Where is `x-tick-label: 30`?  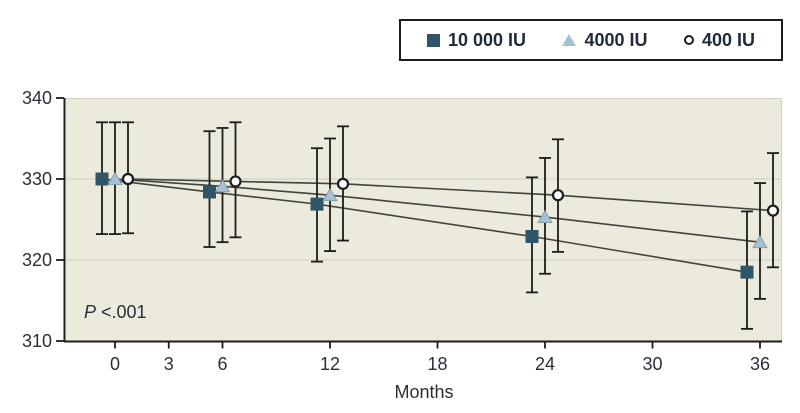
x-tick-label: 30 is located at coordinates (652, 364).